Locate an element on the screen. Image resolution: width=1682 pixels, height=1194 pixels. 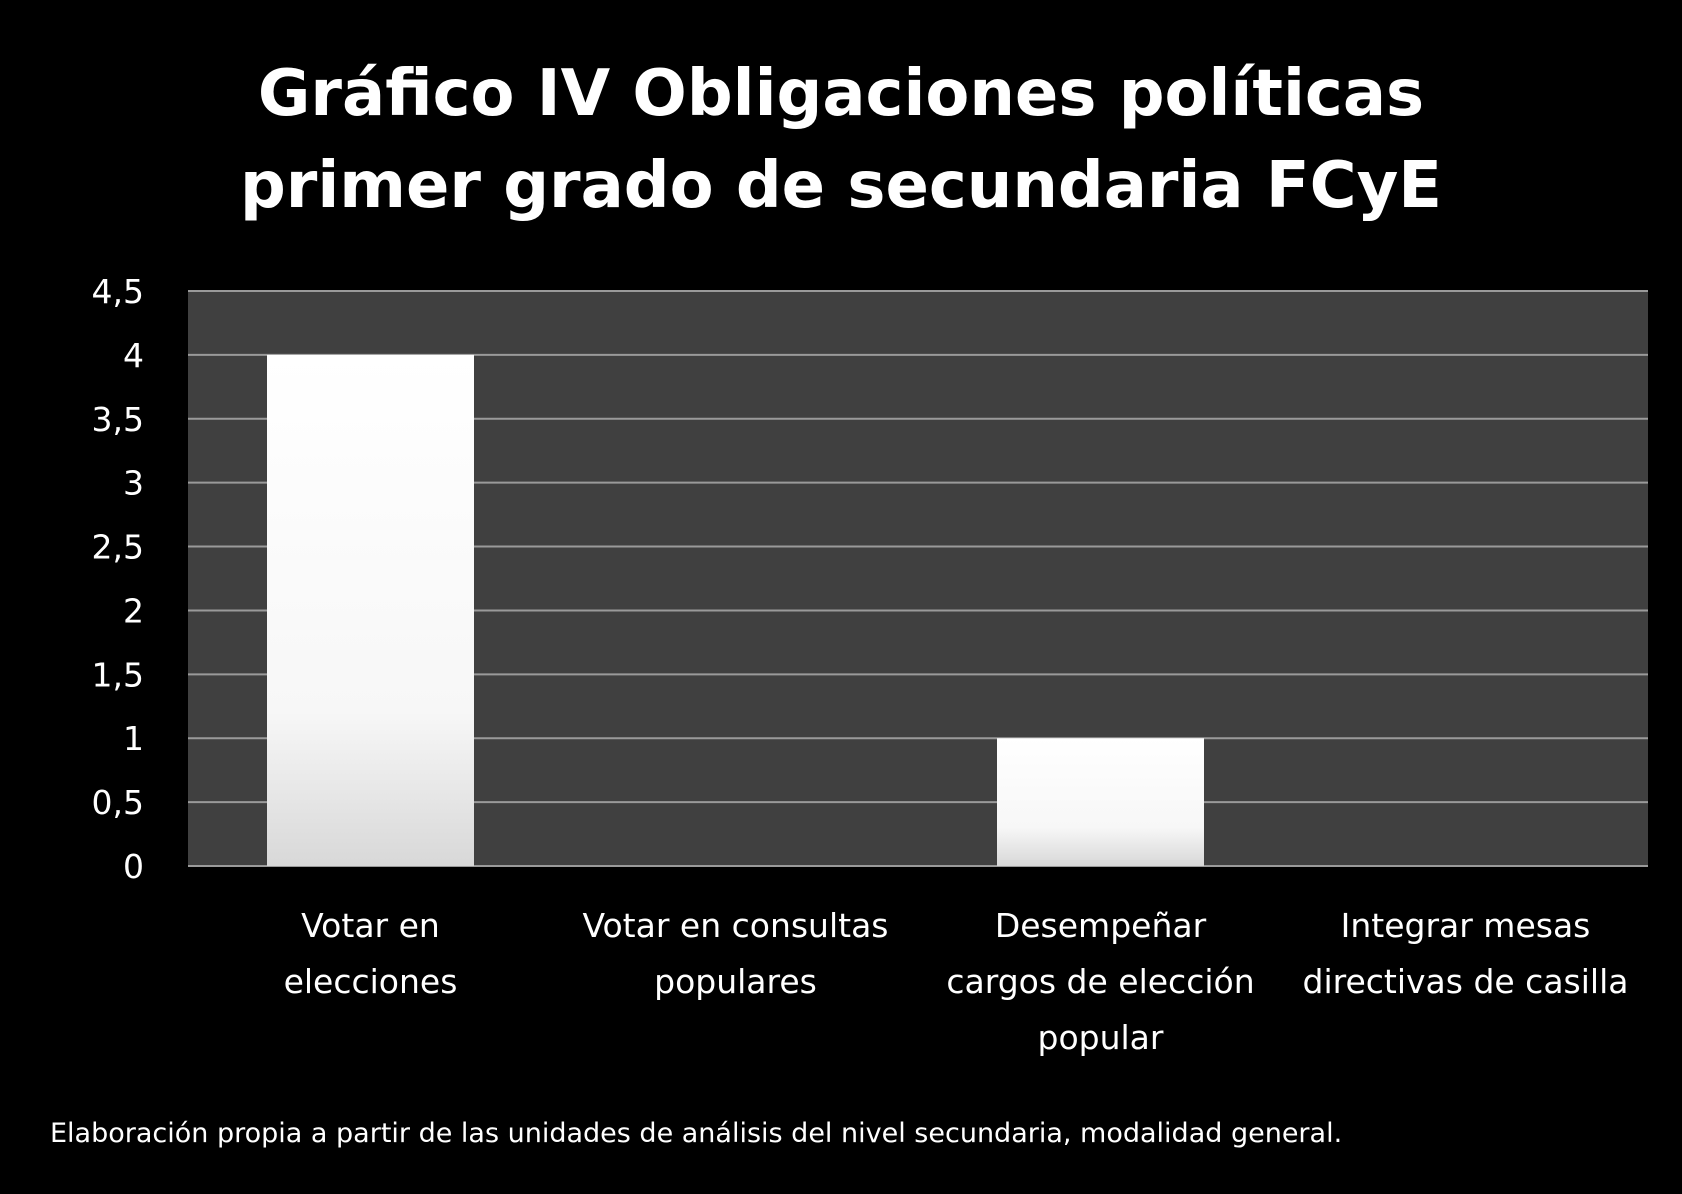
x-category-label: Integrar mesas directivas de casilla is located at coordinates (1466, 953).